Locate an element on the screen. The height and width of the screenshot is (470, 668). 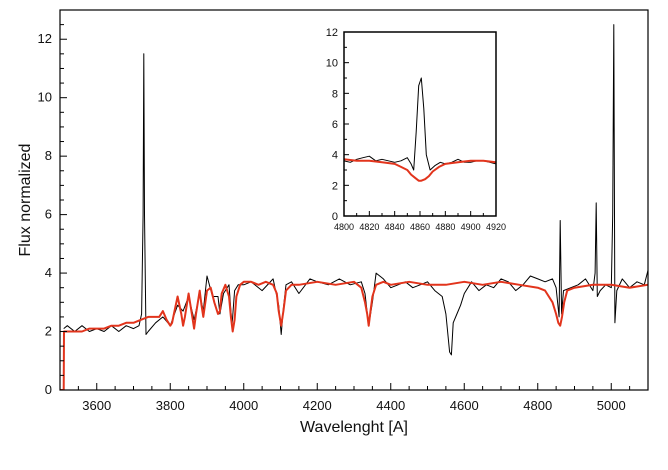
inset-chart: 4800 4820 4840 4860 4880 4900 4920 0 2 4 6 8 10 12 is located at coordinates (416, 129).